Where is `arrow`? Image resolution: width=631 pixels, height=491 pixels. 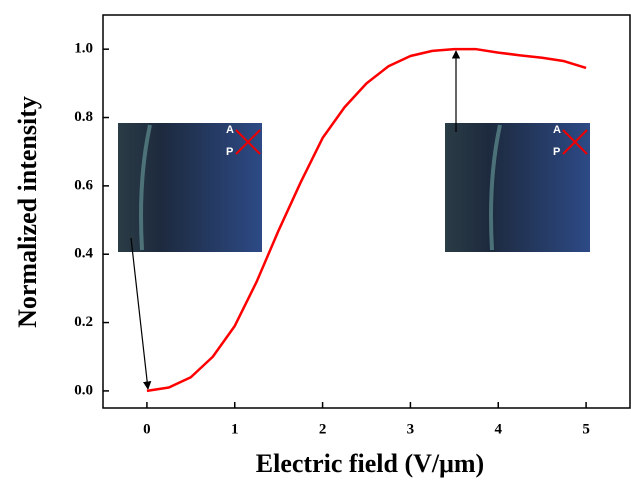
arrow is located at coordinates (141, 313).